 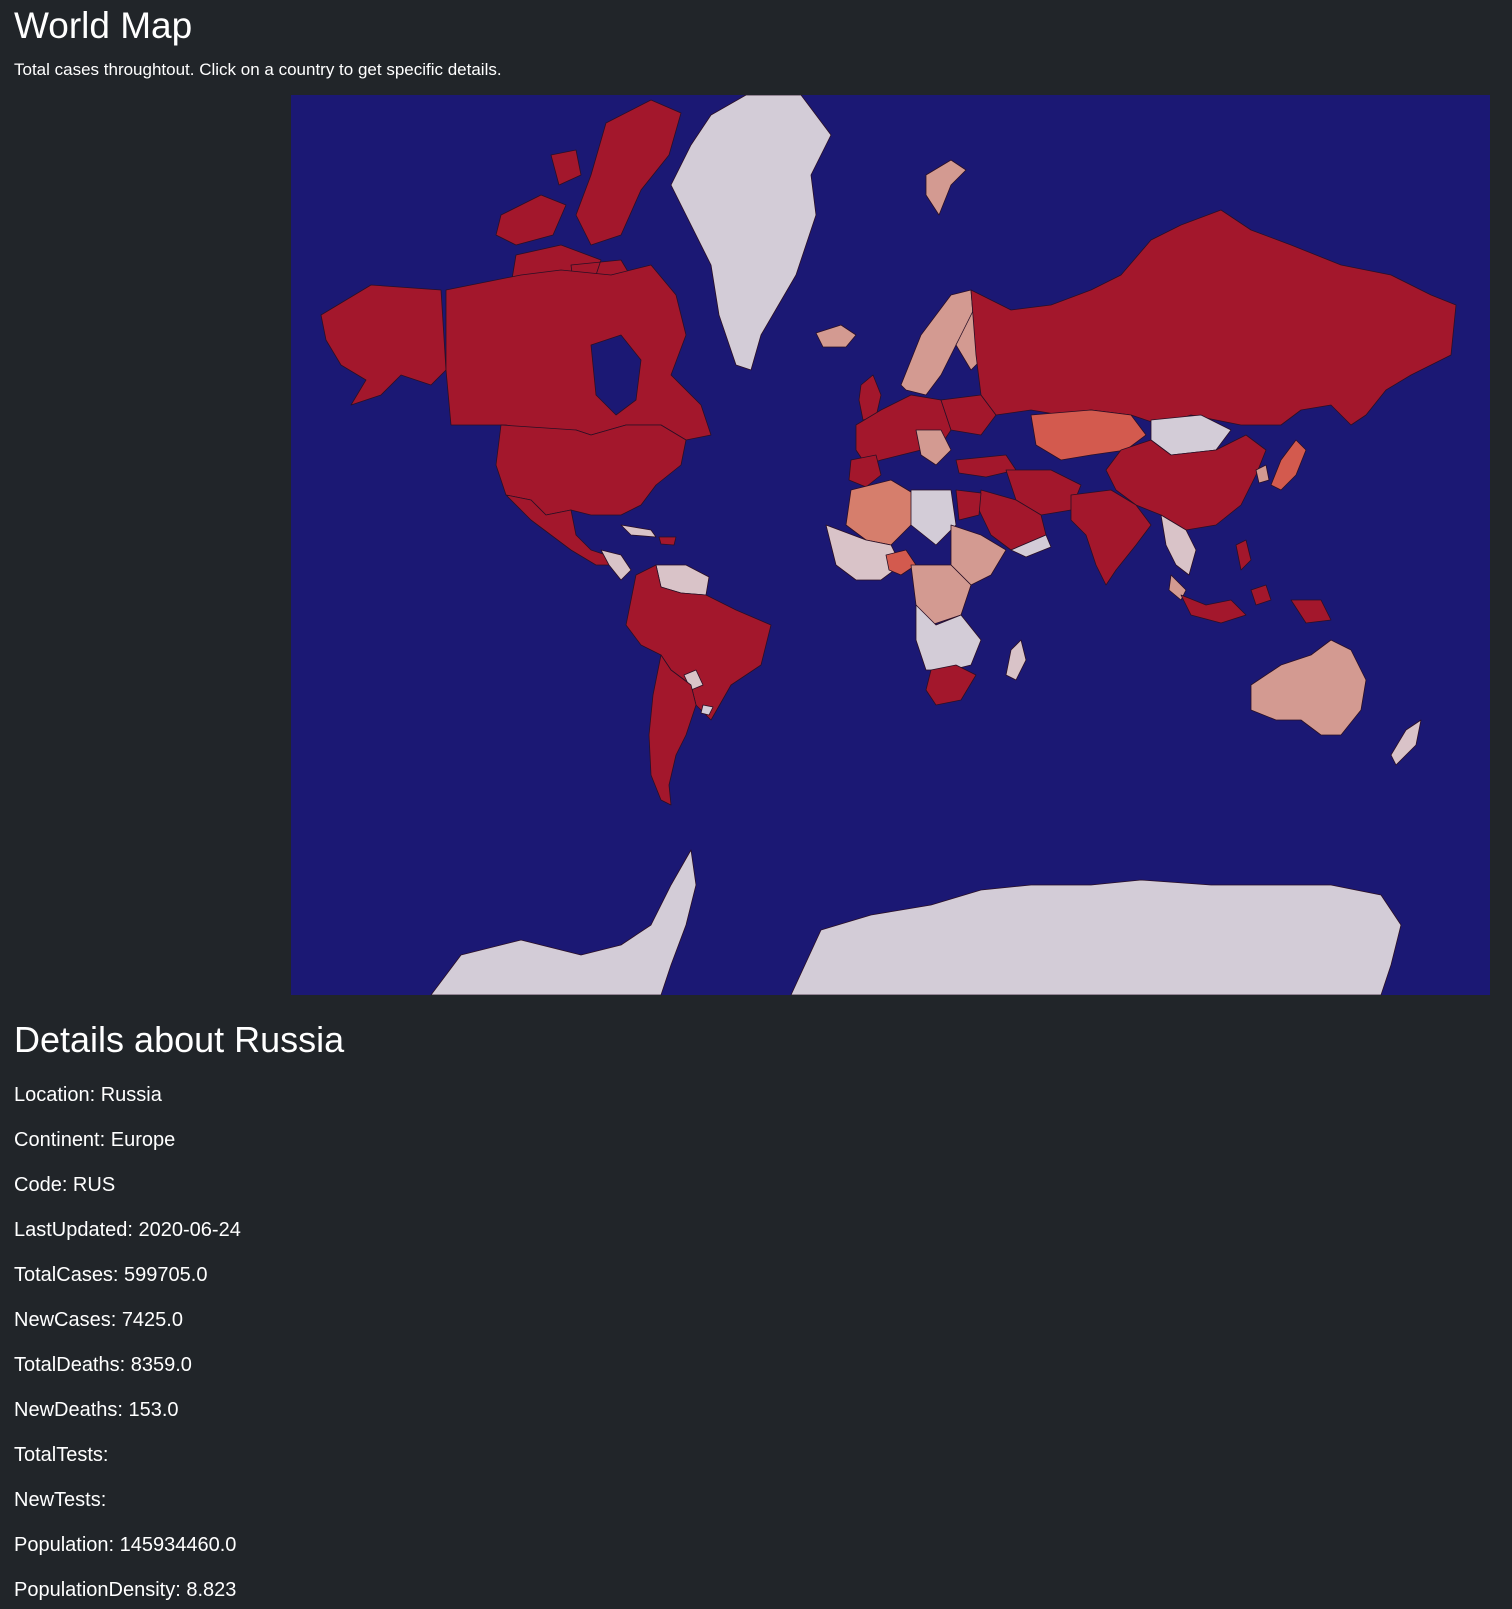 What do you see at coordinates (1016, 660) in the screenshot?
I see `country-madagascar` at bounding box center [1016, 660].